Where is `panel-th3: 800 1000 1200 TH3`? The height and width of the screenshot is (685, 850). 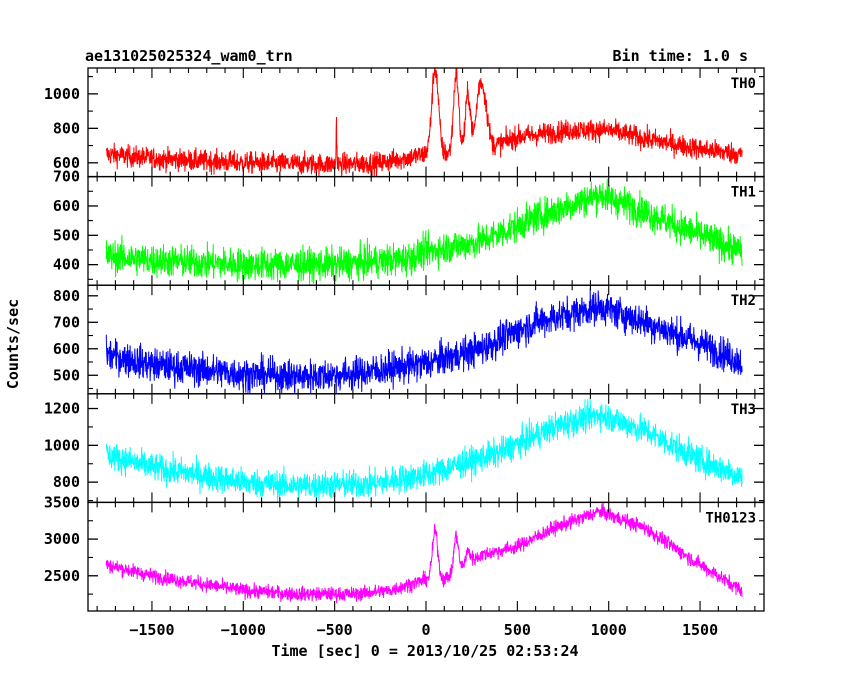
panel-th3: 800 1000 1200 TH3 is located at coordinates (404, 448).